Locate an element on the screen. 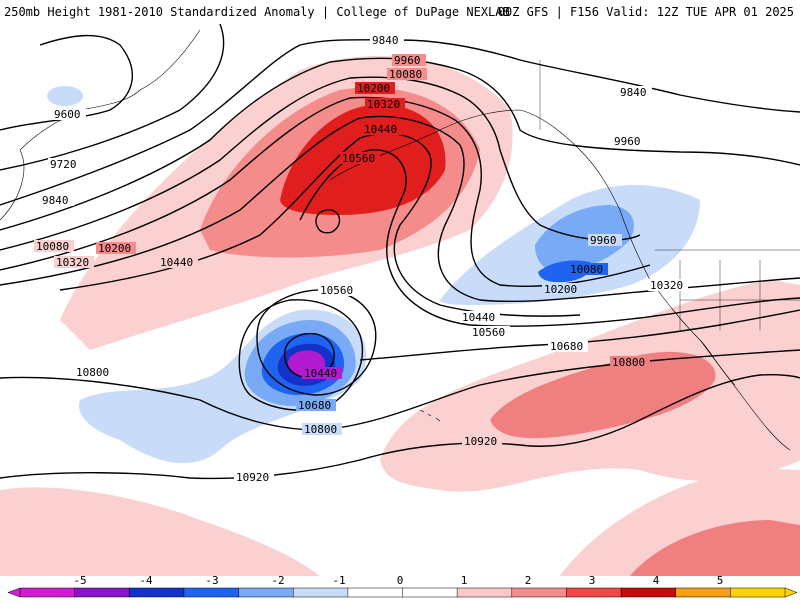  anomaly-colorbar: -5 -4 -3 -2 -1 0 1 2 3 4 5 is located at coordinates (400, 587).